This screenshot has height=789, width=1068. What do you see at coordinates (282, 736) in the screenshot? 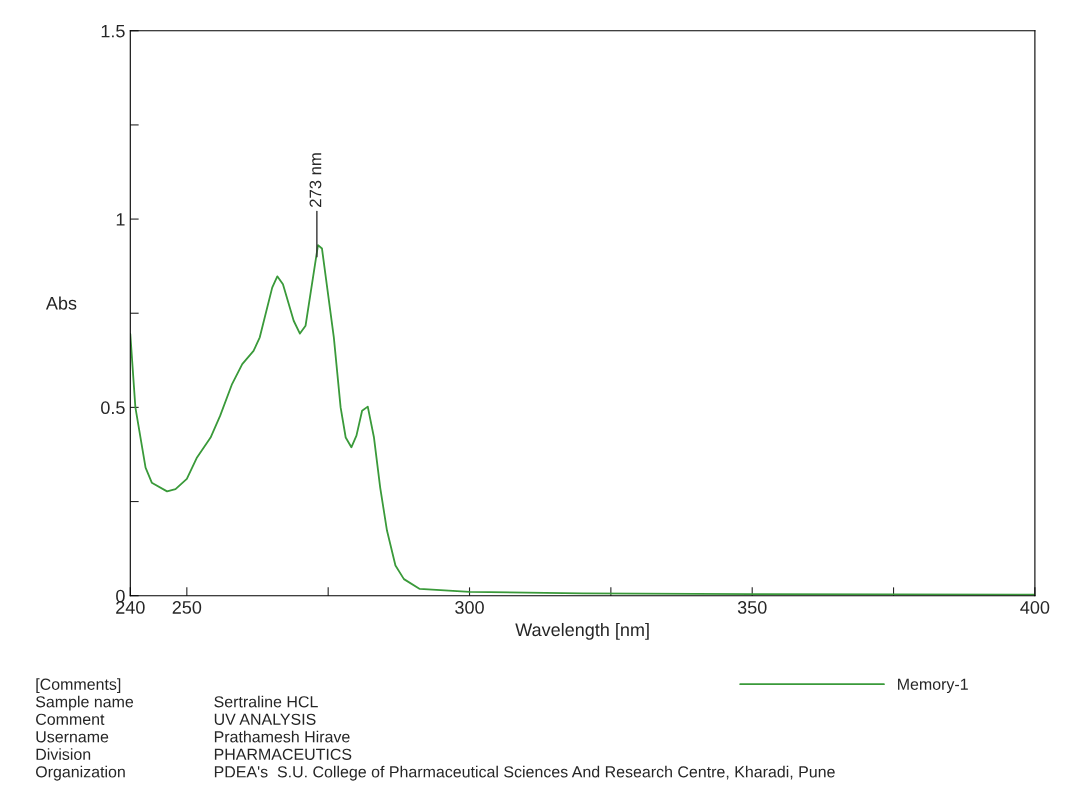
I see `text: Prathamesh Hirave` at bounding box center [282, 736].